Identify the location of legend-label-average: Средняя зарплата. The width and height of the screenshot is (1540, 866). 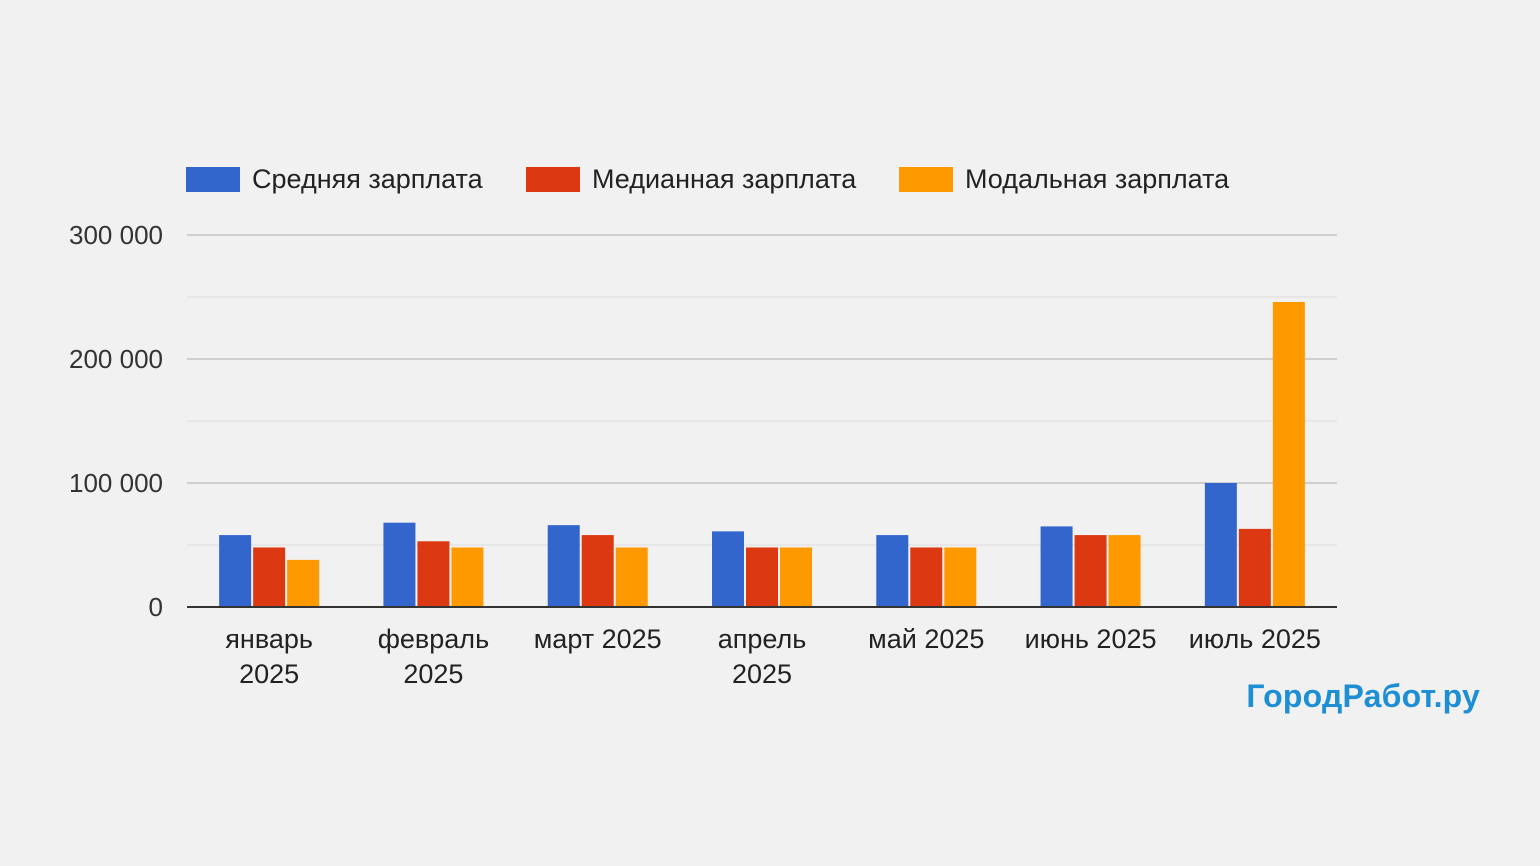
(367, 179).